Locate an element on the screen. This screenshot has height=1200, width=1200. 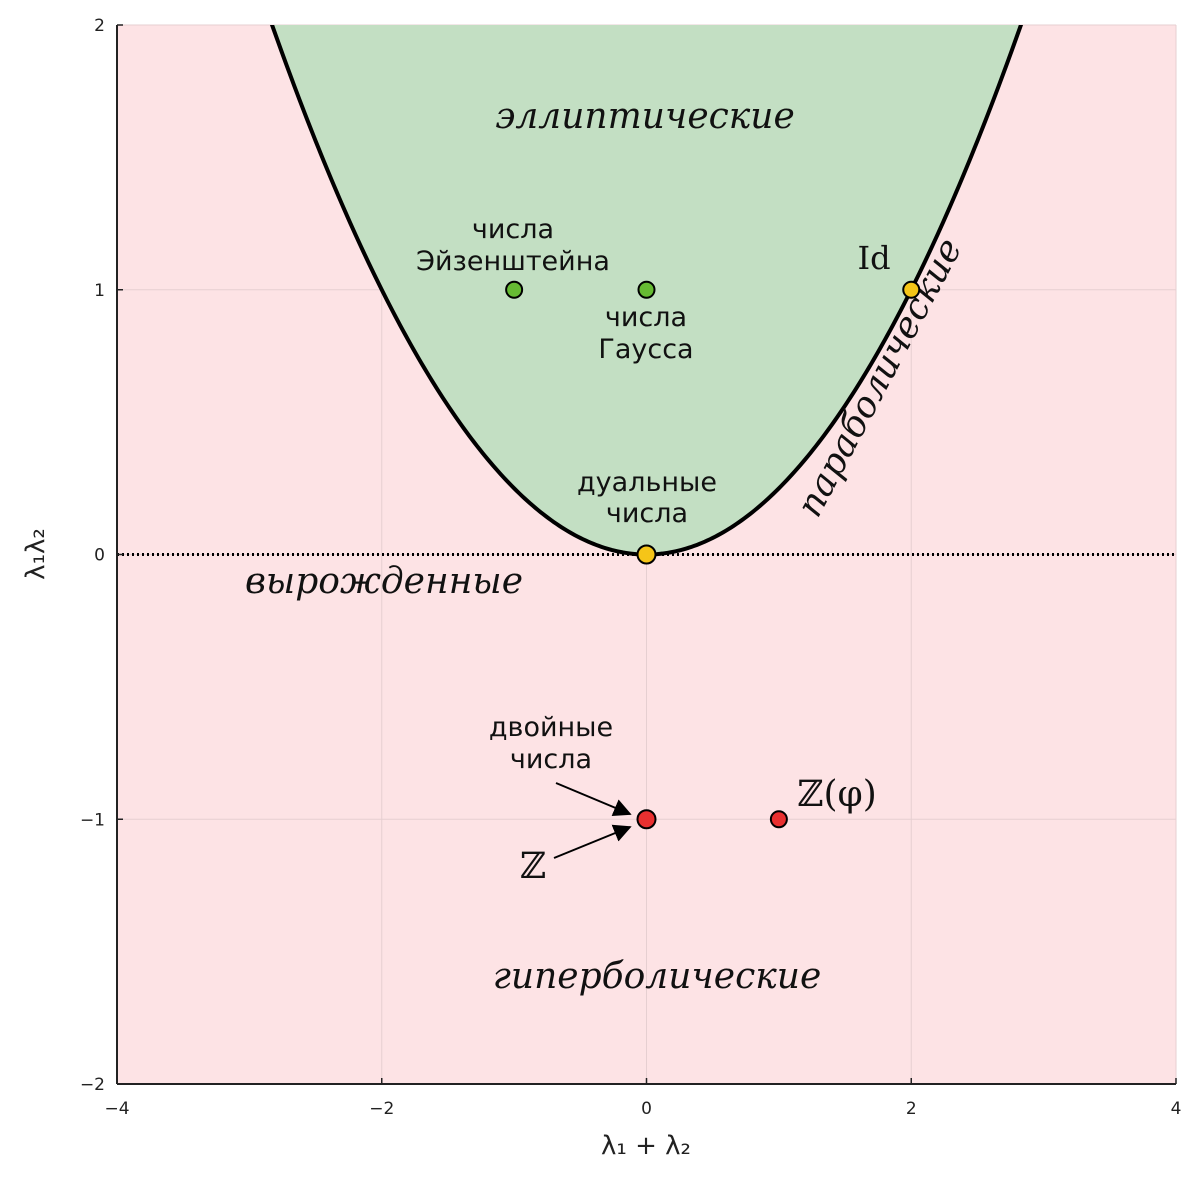
x-tick-label: 2 is located at coordinates (911, 1109).